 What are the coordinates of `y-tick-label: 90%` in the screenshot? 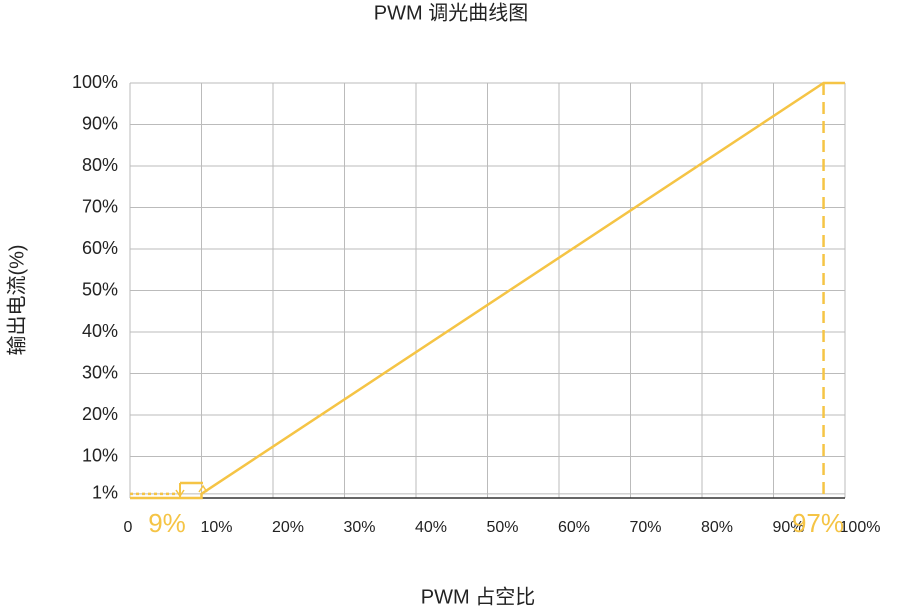 It's located at (100, 123).